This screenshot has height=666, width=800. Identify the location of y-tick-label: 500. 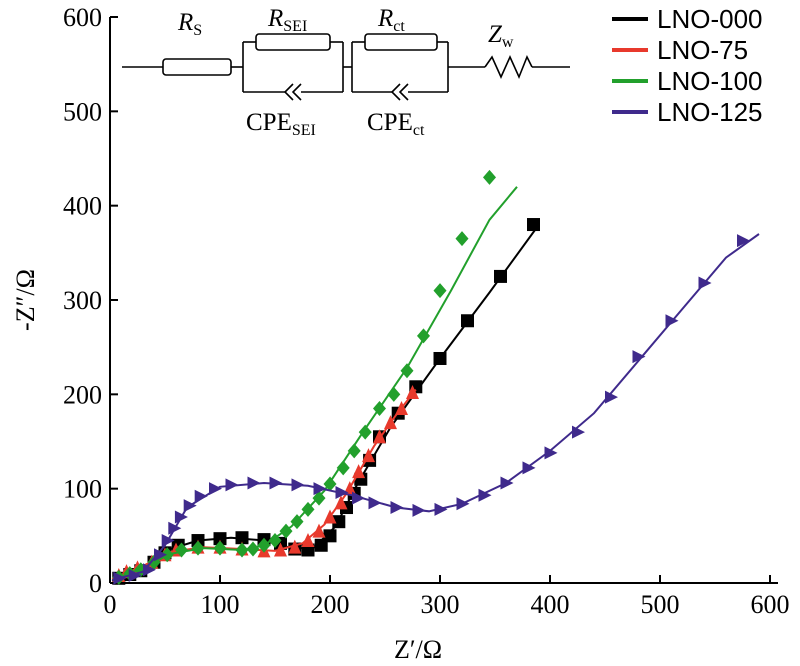
(82, 111).